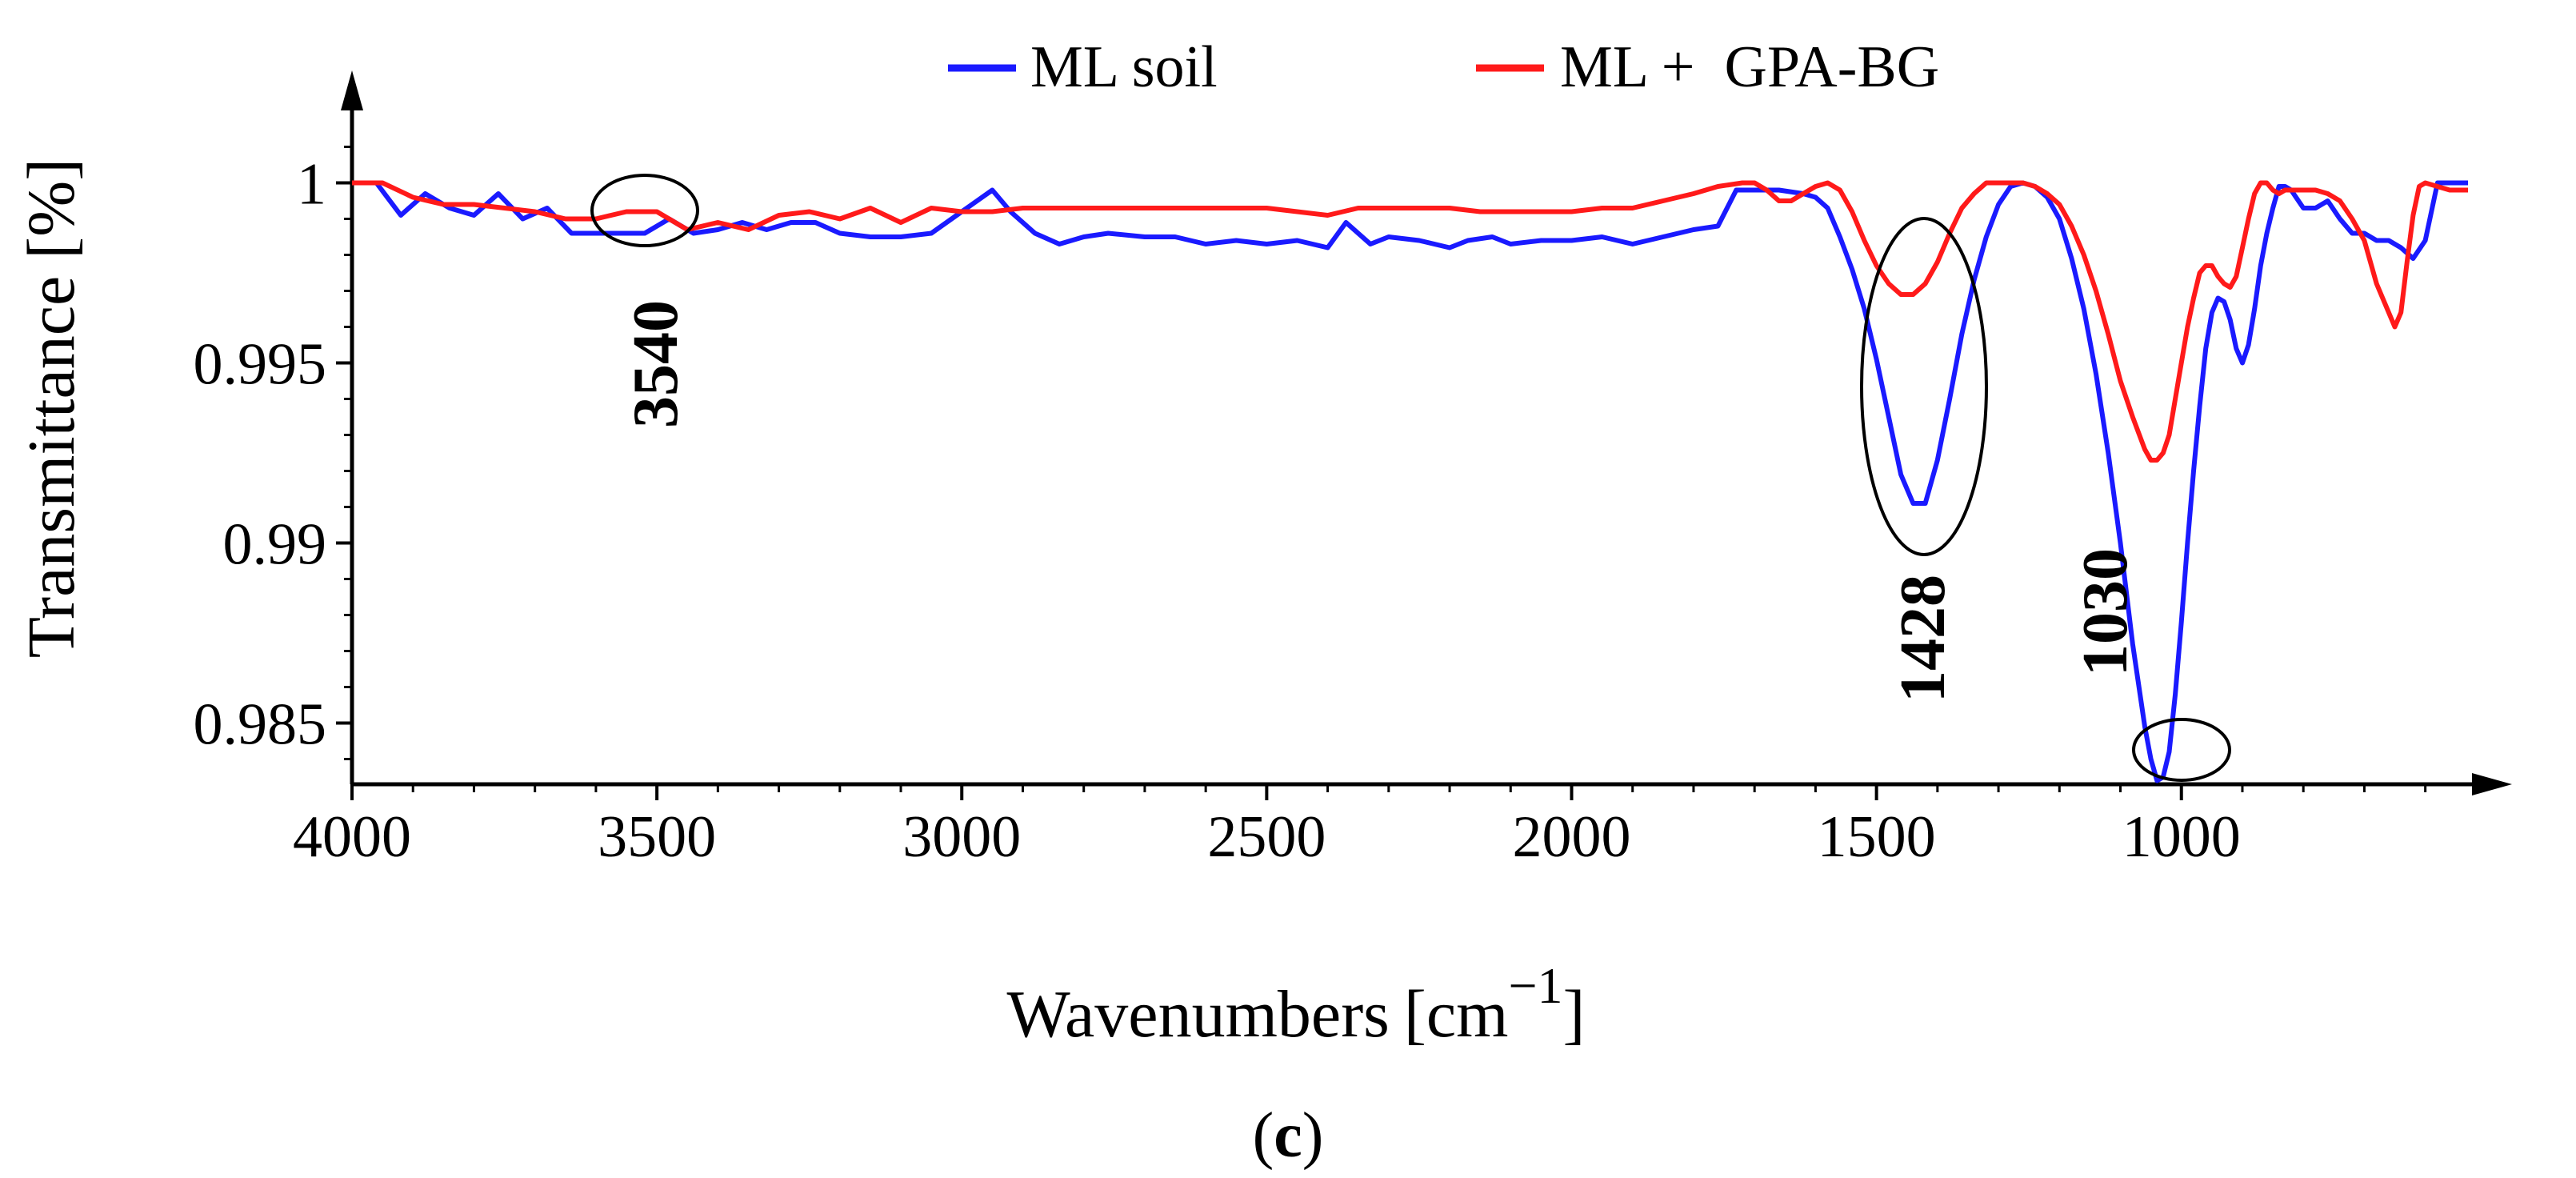  I want to click on legend: ML soil ML + GPA-BG, so click(1443, 67).